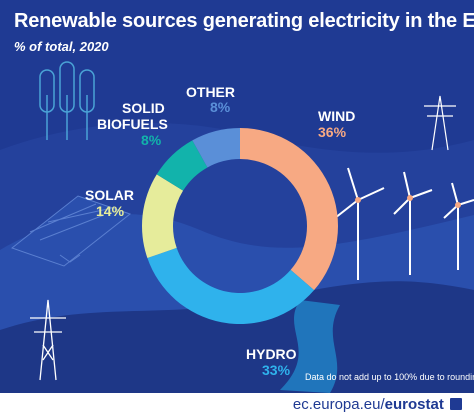  What do you see at coordinates (110, 211) in the screenshot?
I see `value-label-solar: 14%` at bounding box center [110, 211].